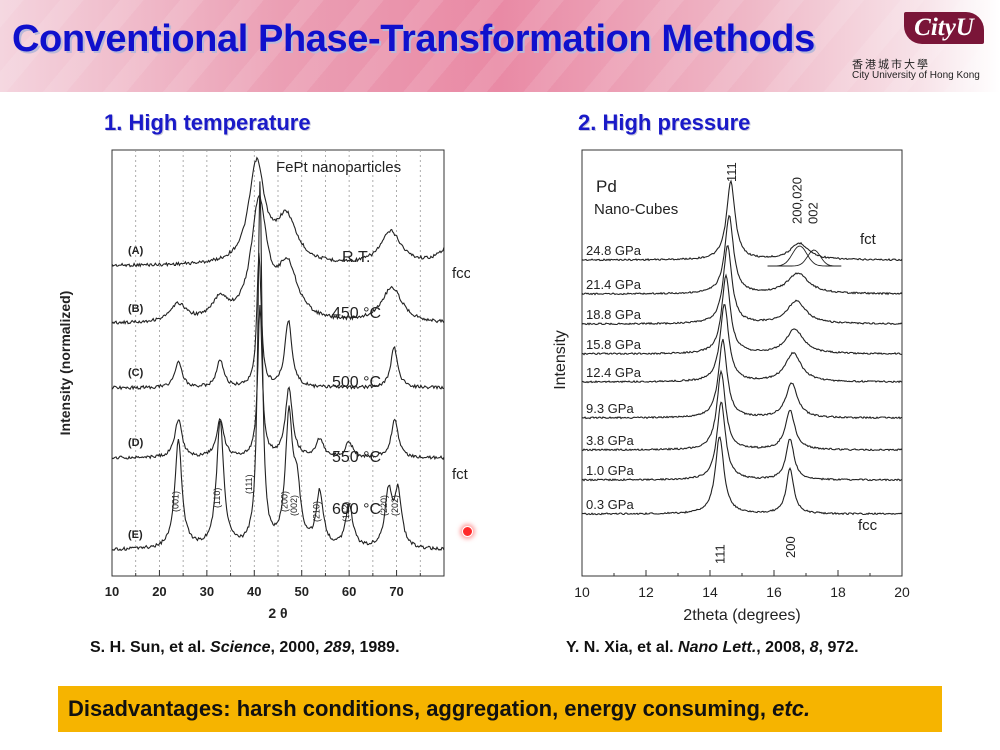  What do you see at coordinates (384, 505) in the screenshot?
I see `peak-index-label: (220)` at bounding box center [384, 505].